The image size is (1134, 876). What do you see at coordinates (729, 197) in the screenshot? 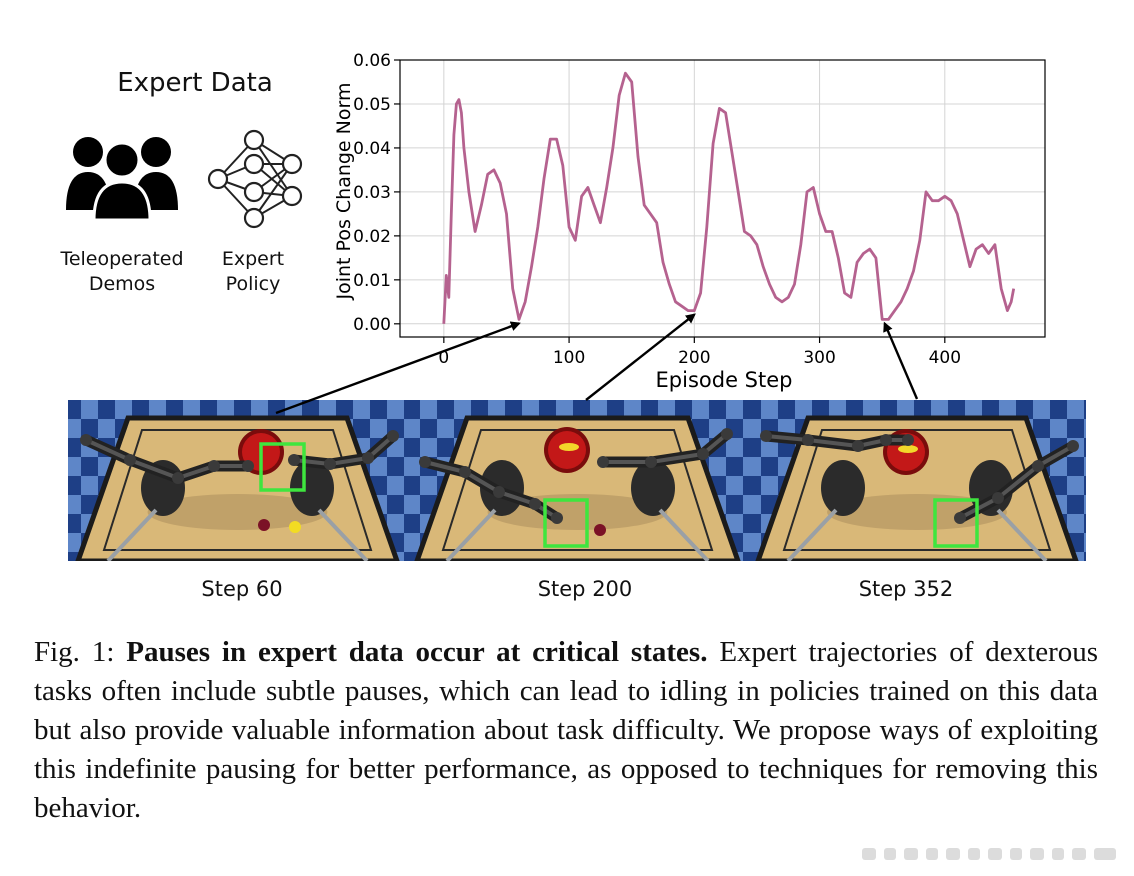
I see `series-line-joint-pos` at bounding box center [729, 197].